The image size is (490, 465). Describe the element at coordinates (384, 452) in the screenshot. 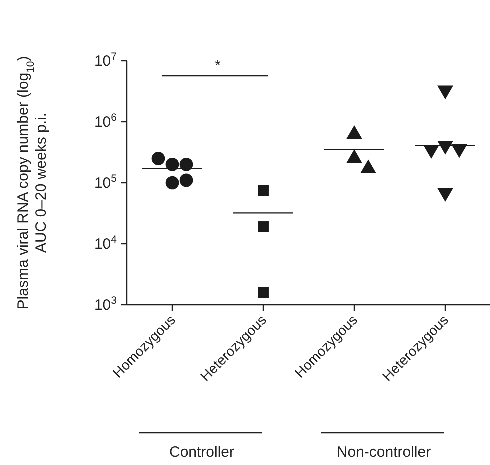

I see `text: Non-controller` at that location.